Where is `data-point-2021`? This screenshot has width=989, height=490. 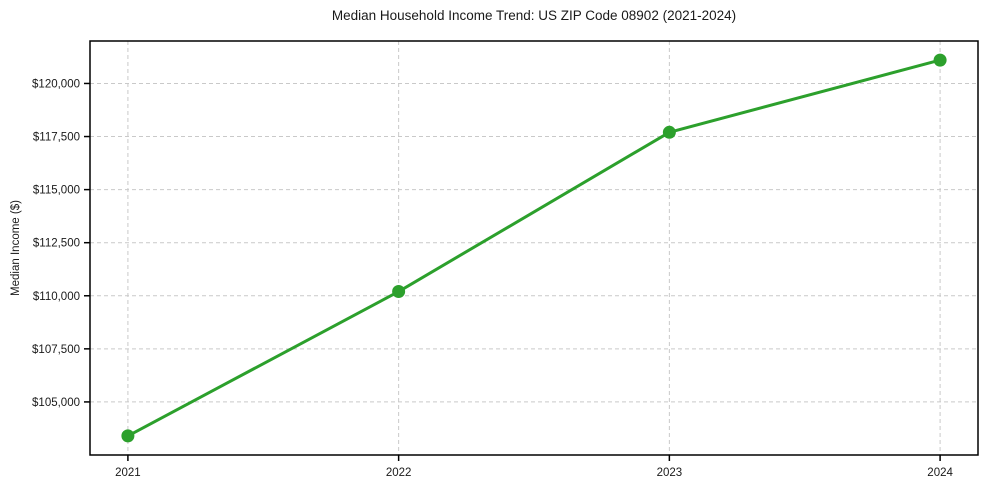 data-point-2021 is located at coordinates (128, 436).